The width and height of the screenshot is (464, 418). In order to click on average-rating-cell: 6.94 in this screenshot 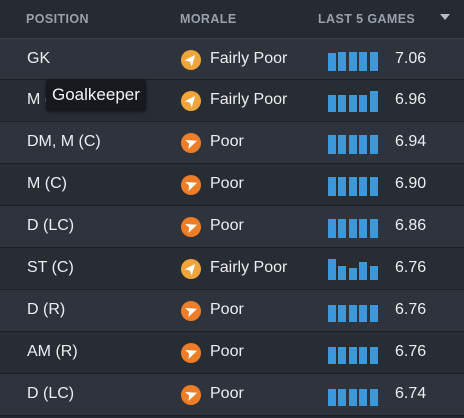, I will do `click(411, 141)`.